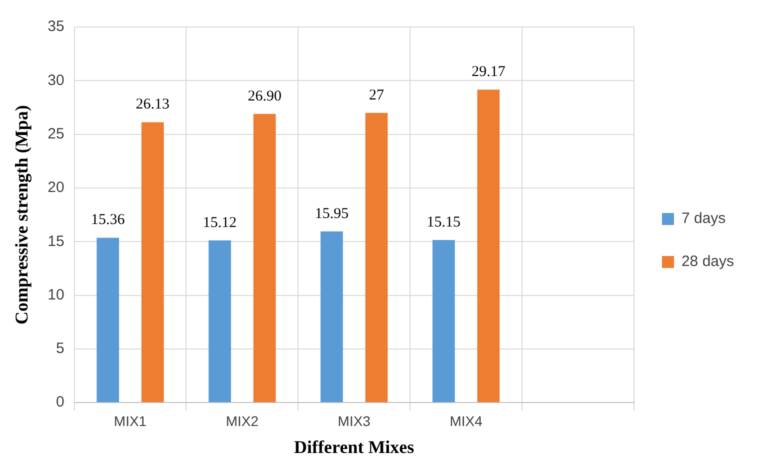 The image size is (762, 471). Describe the element at coordinates (60, 349) in the screenshot. I see `y-tick-label: 5` at that location.